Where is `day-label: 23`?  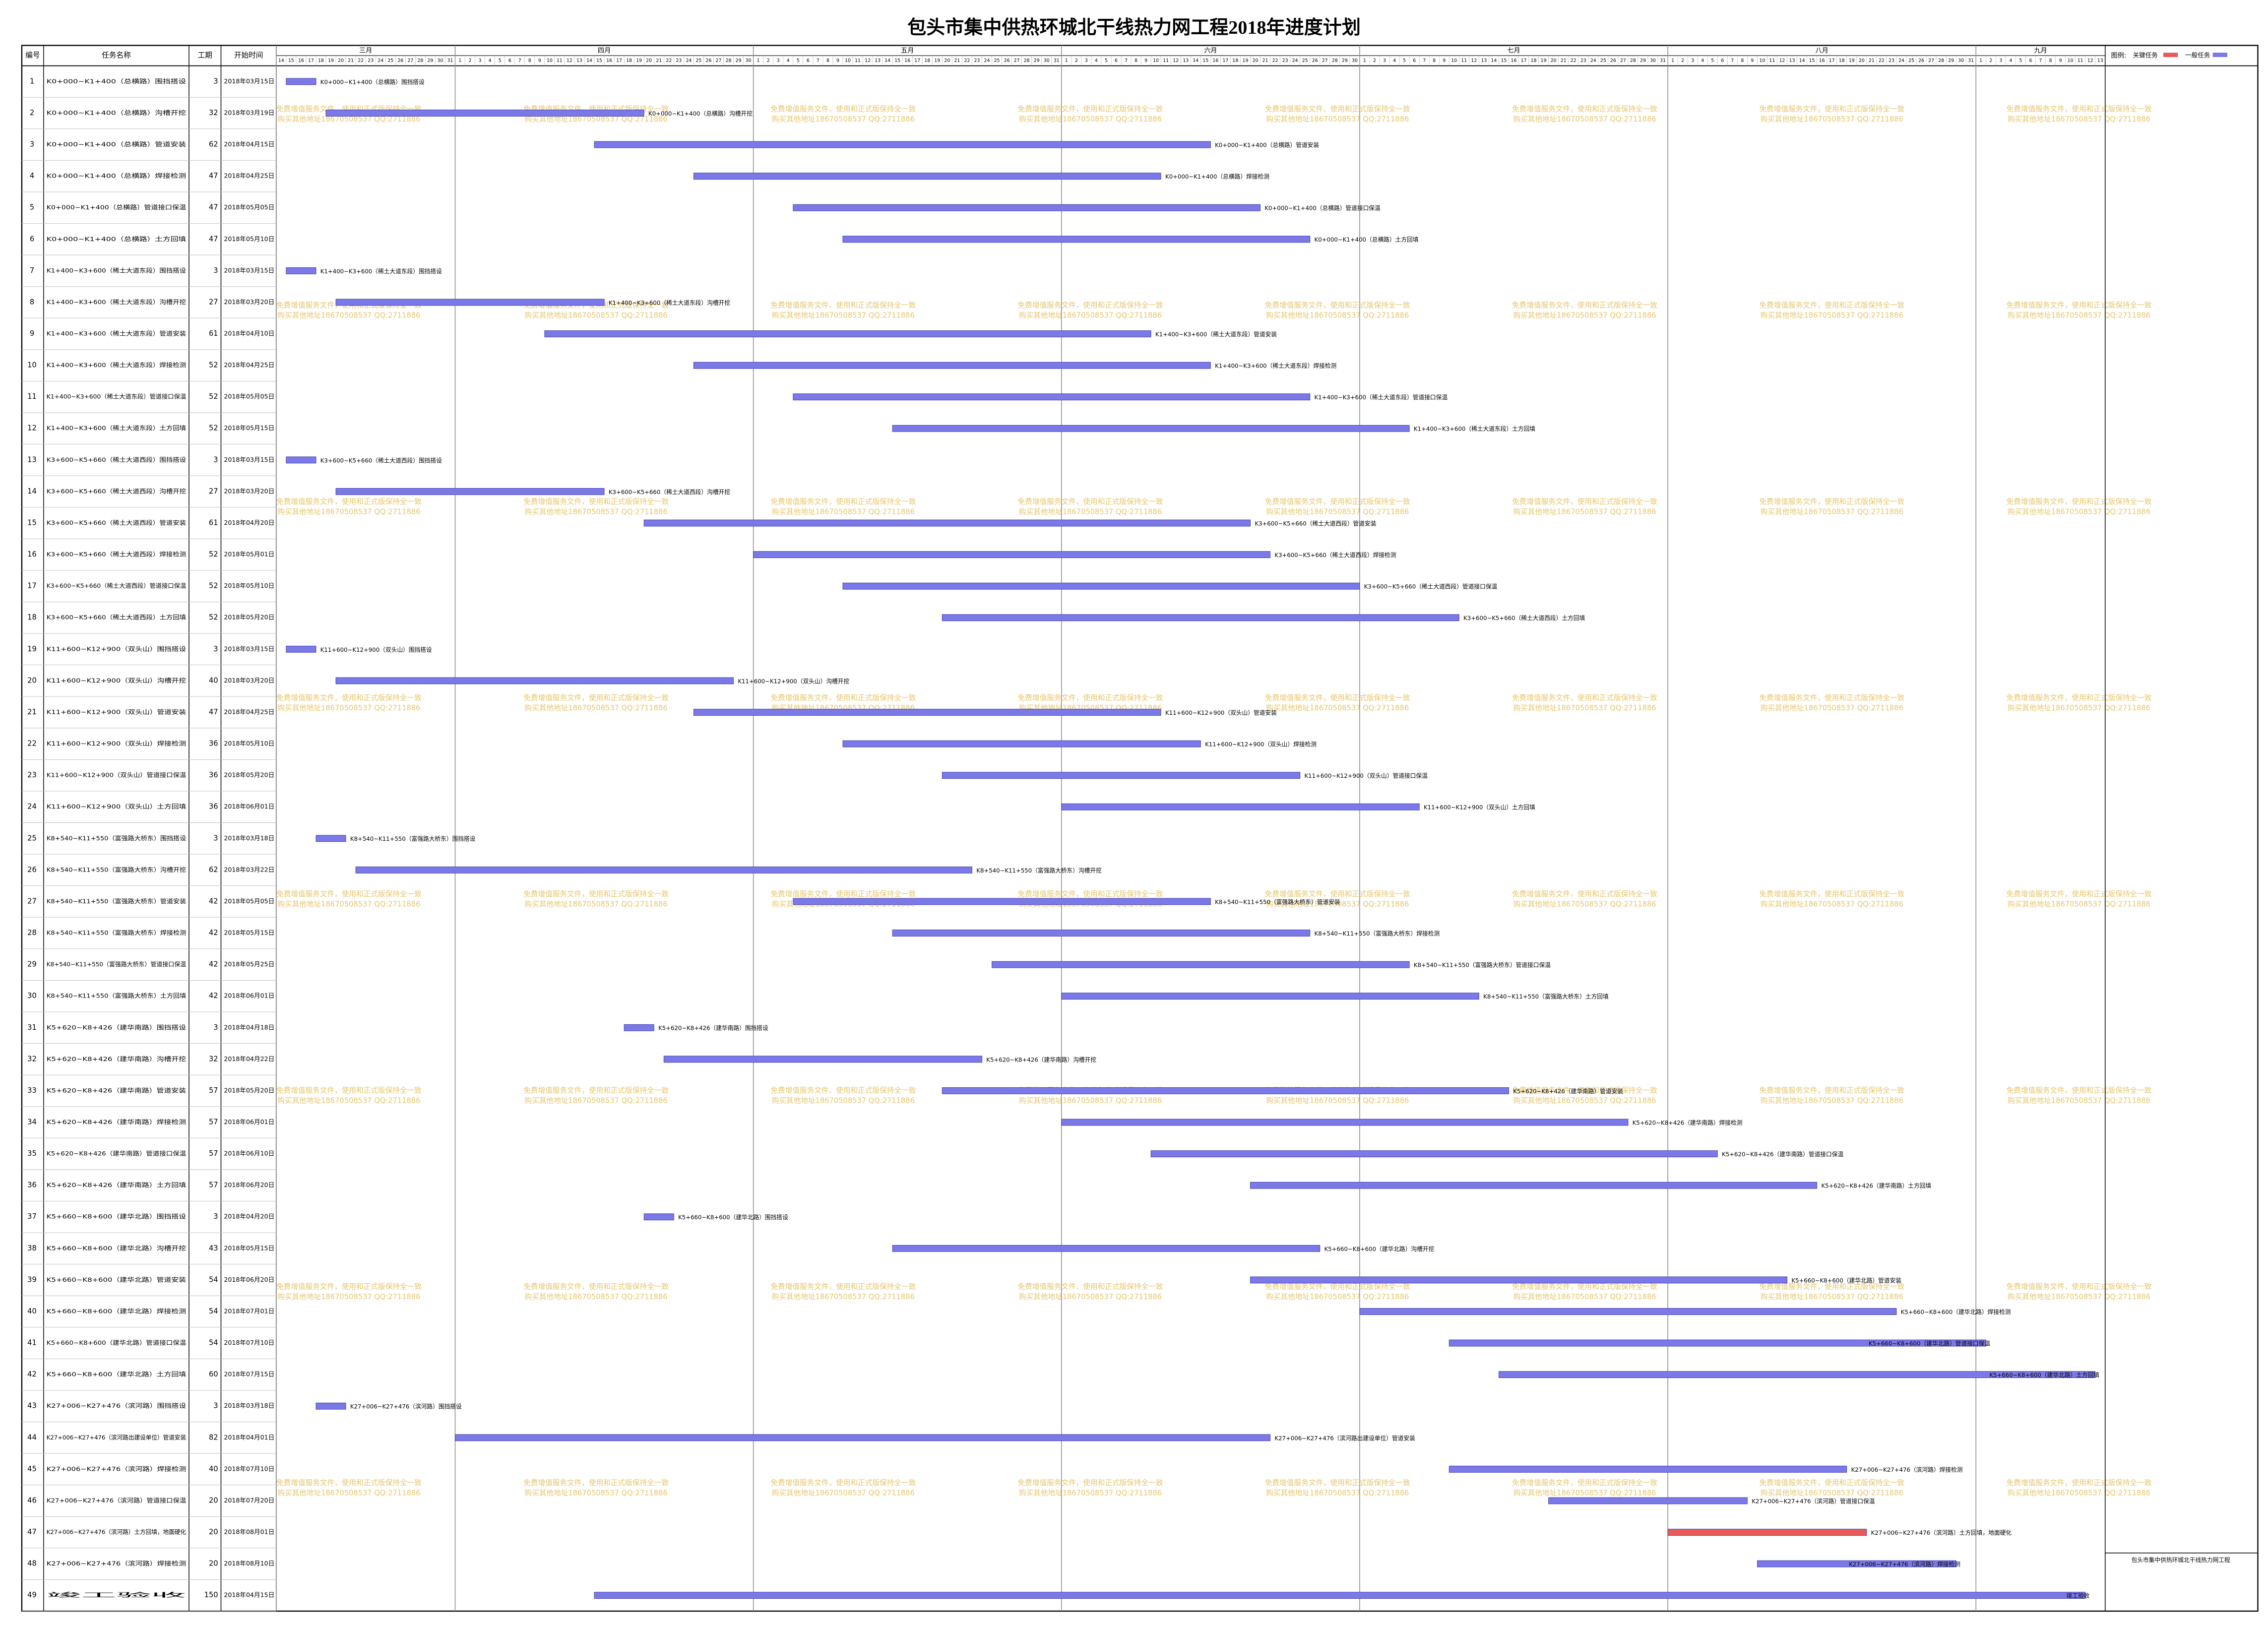
day-label: 23 is located at coordinates (977, 61).